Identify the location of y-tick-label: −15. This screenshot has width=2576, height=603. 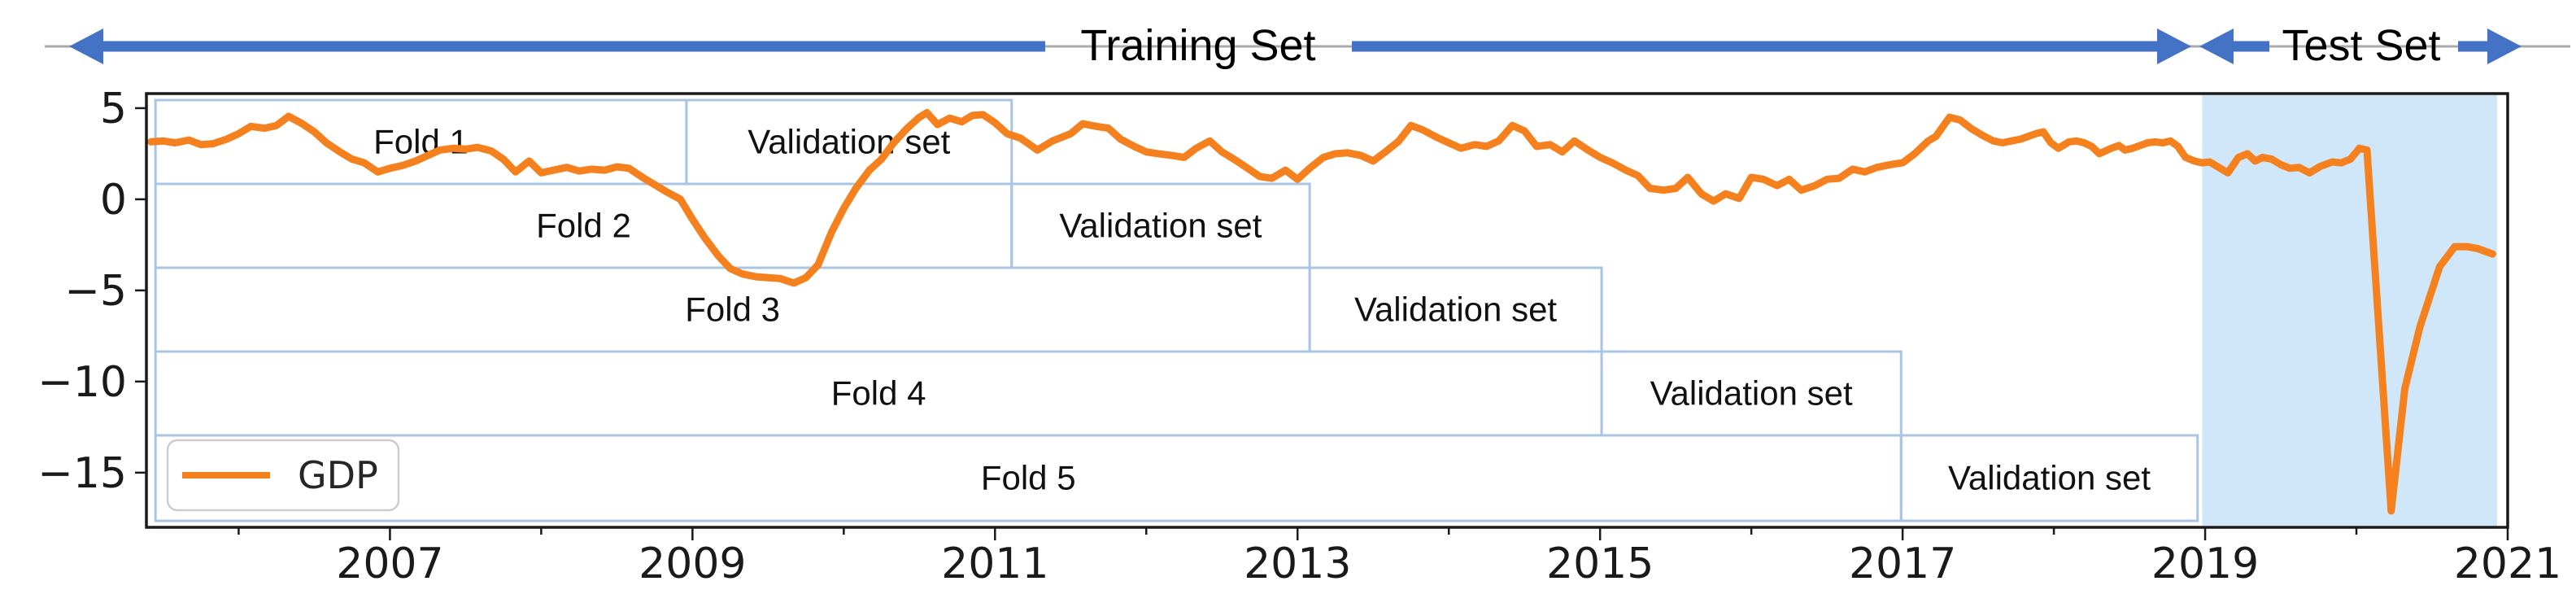
(82, 473).